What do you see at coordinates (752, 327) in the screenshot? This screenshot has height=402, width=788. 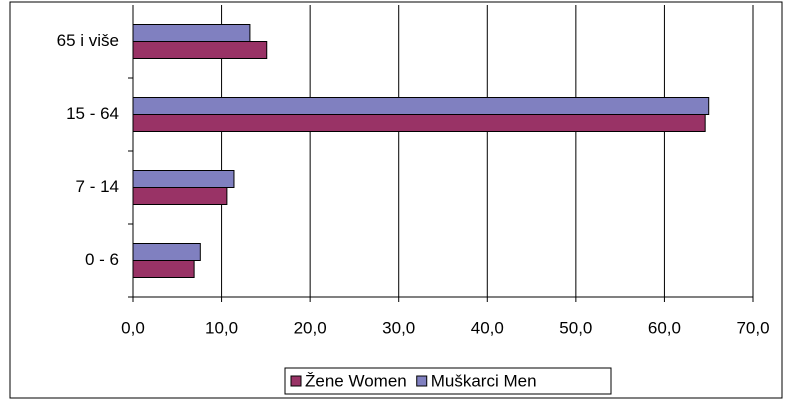 I see `x-tick-label: 70,0` at bounding box center [752, 327].